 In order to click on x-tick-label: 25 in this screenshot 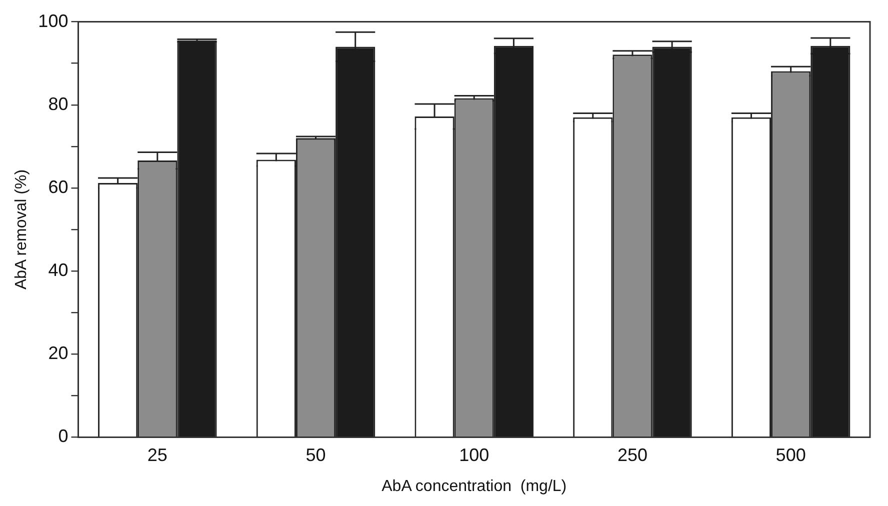, I will do `click(157, 454)`.